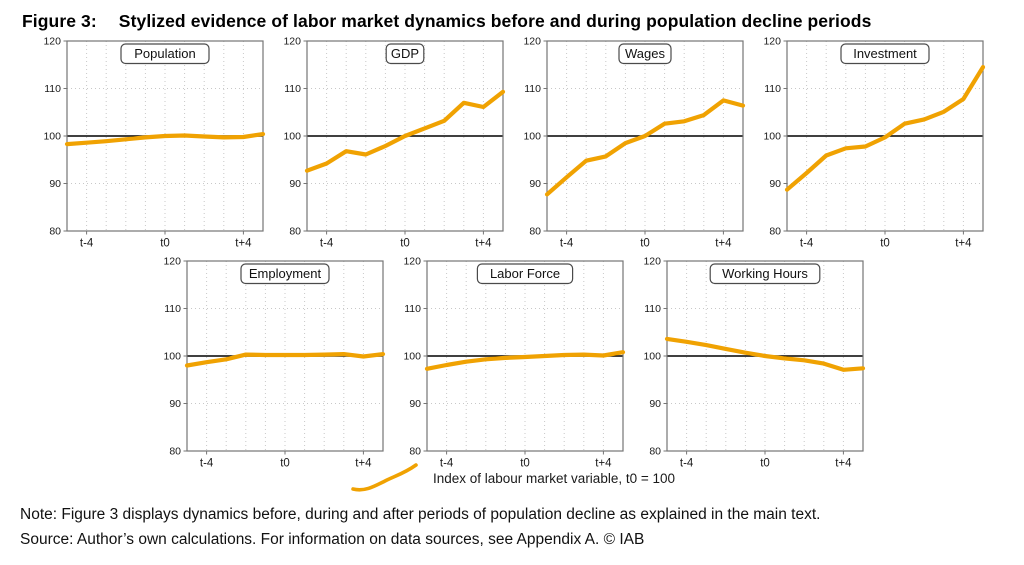 The width and height of the screenshot is (1024, 565). Describe the element at coordinates (405, 131) in the screenshot. I see `series-line-gdp` at that location.